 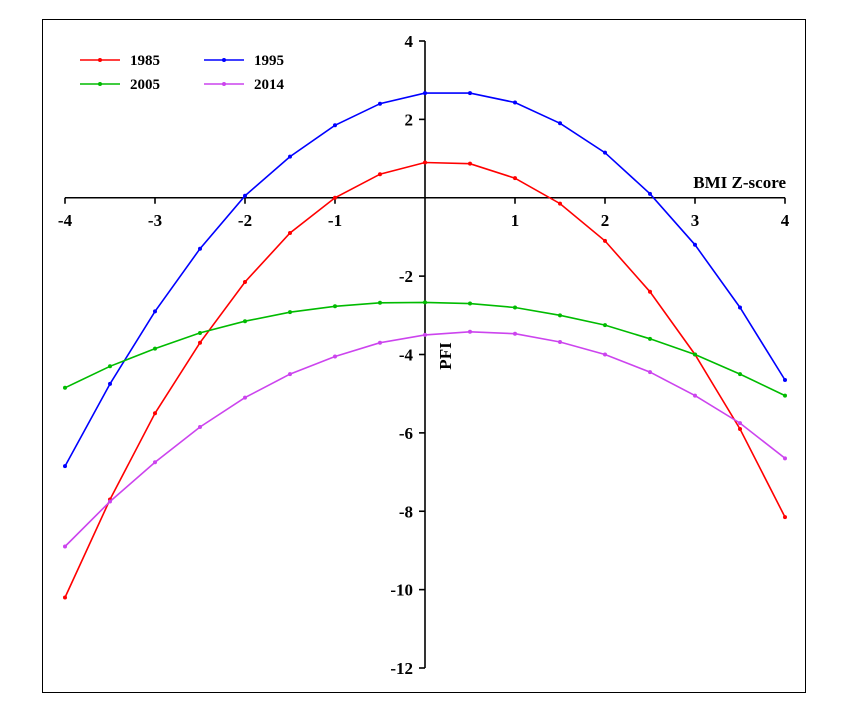 What do you see at coordinates (445, 356) in the screenshot?
I see `y-axis-title: PFI` at bounding box center [445, 356].